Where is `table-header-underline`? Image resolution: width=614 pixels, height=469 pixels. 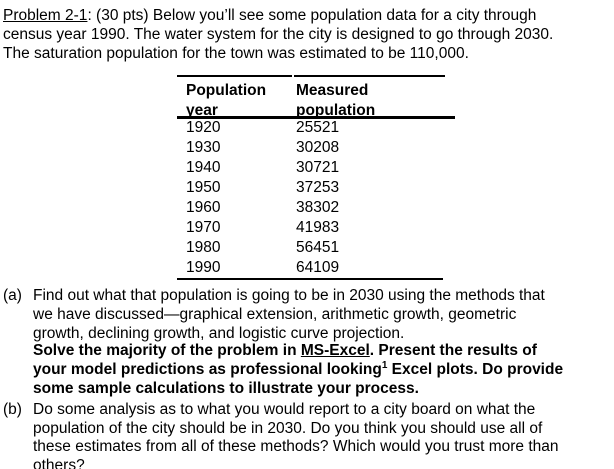
table-header-underline is located at coordinates (316, 117).